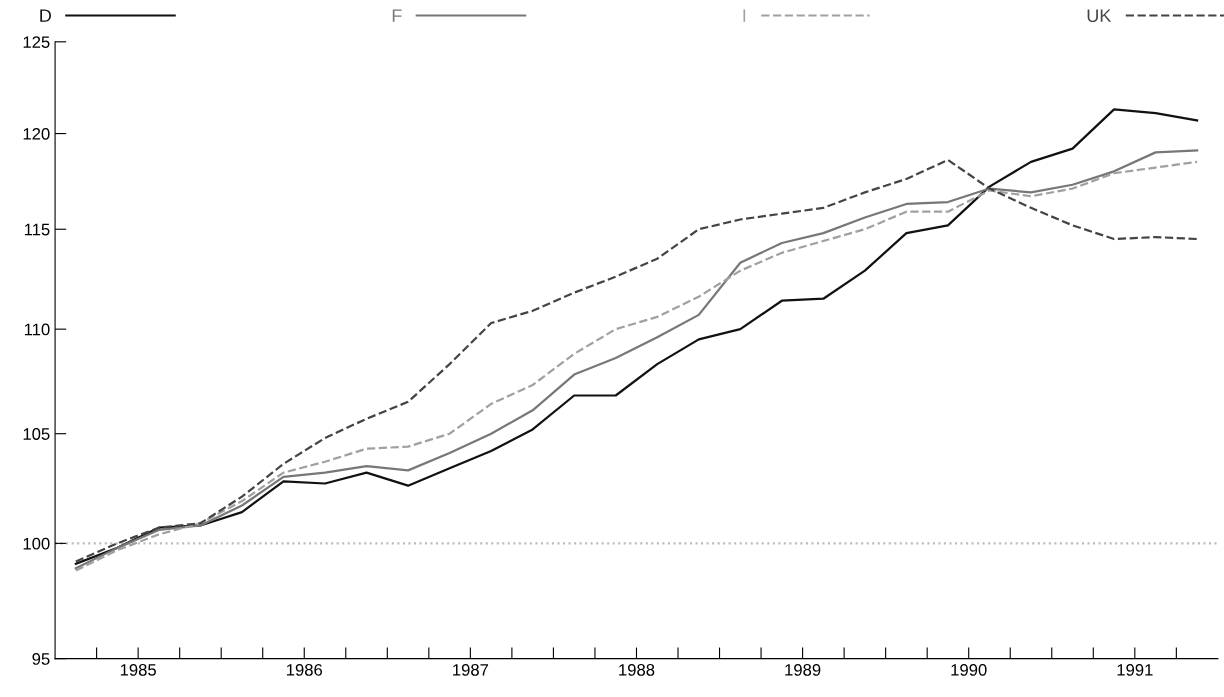 The height and width of the screenshot is (697, 1224). I want to click on x-tick-label: 1986, so click(304, 669).